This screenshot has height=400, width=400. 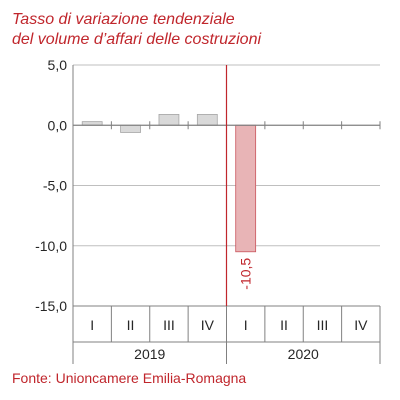 I want to click on y-tick-label: 5,0, so click(x=58, y=65).